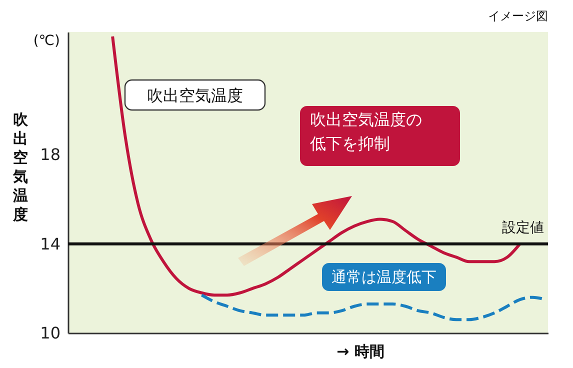  What do you see at coordinates (384, 277) in the screenshot?
I see `annotation: 通常は温度低下` at bounding box center [384, 277].